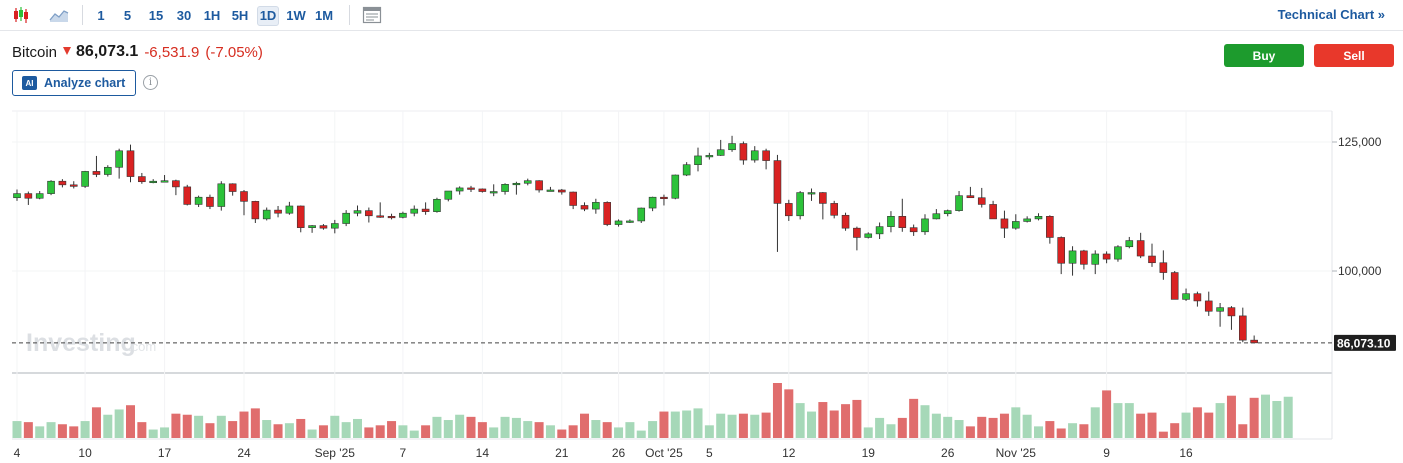 This screenshot has width=1403, height=463. What do you see at coordinates (101, 15) in the screenshot?
I see `timeframe-1: 1` at bounding box center [101, 15].